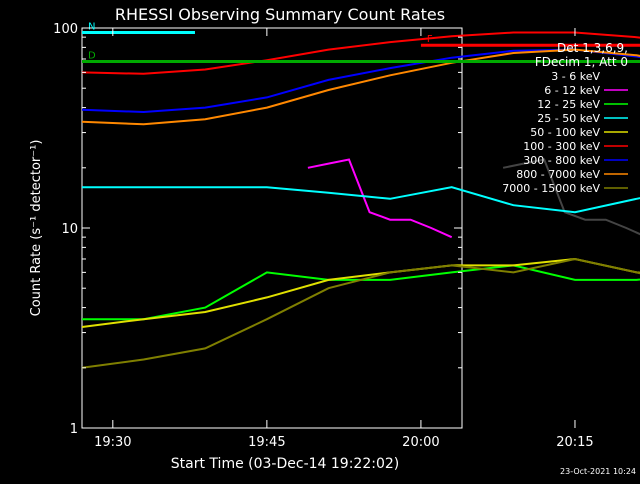 The image size is (640, 484). I want to click on legend-label-6: 300 - 800 keV, so click(561, 160).